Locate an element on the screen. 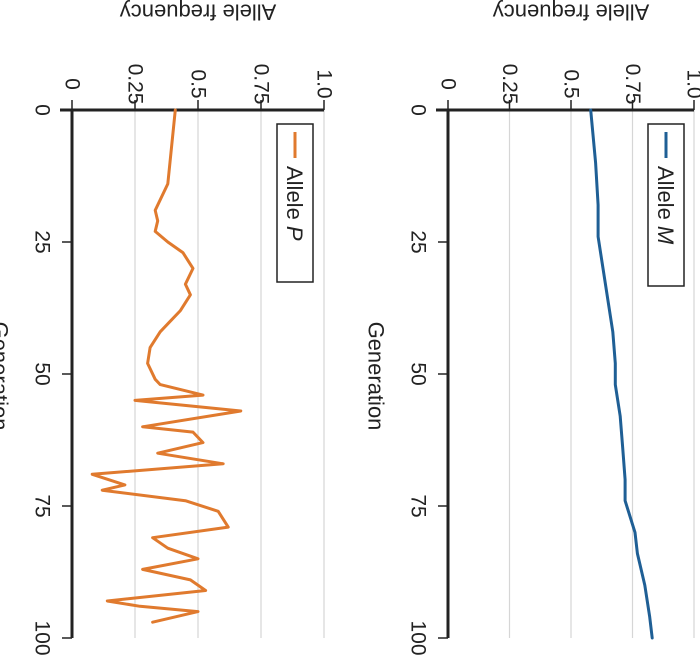 The width and height of the screenshot is (700, 660). legend-label: Allele M is located at coordinates (666, 205).